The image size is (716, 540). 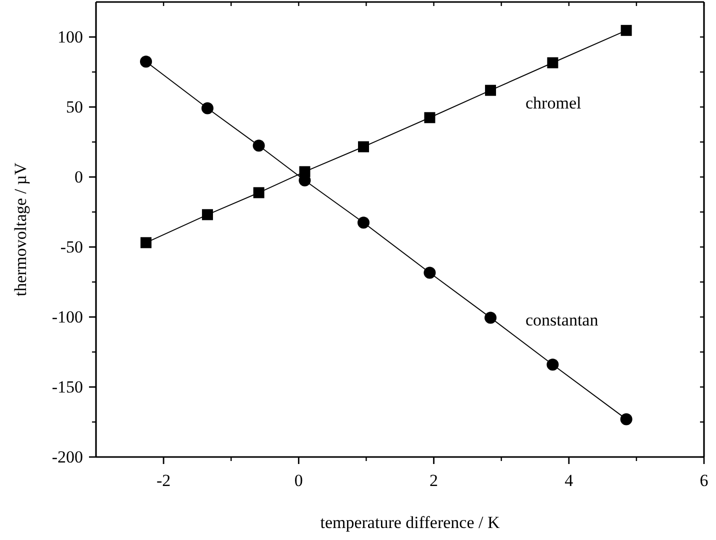 What do you see at coordinates (78, 176) in the screenshot?
I see `y-tick-label: 0` at bounding box center [78, 176].